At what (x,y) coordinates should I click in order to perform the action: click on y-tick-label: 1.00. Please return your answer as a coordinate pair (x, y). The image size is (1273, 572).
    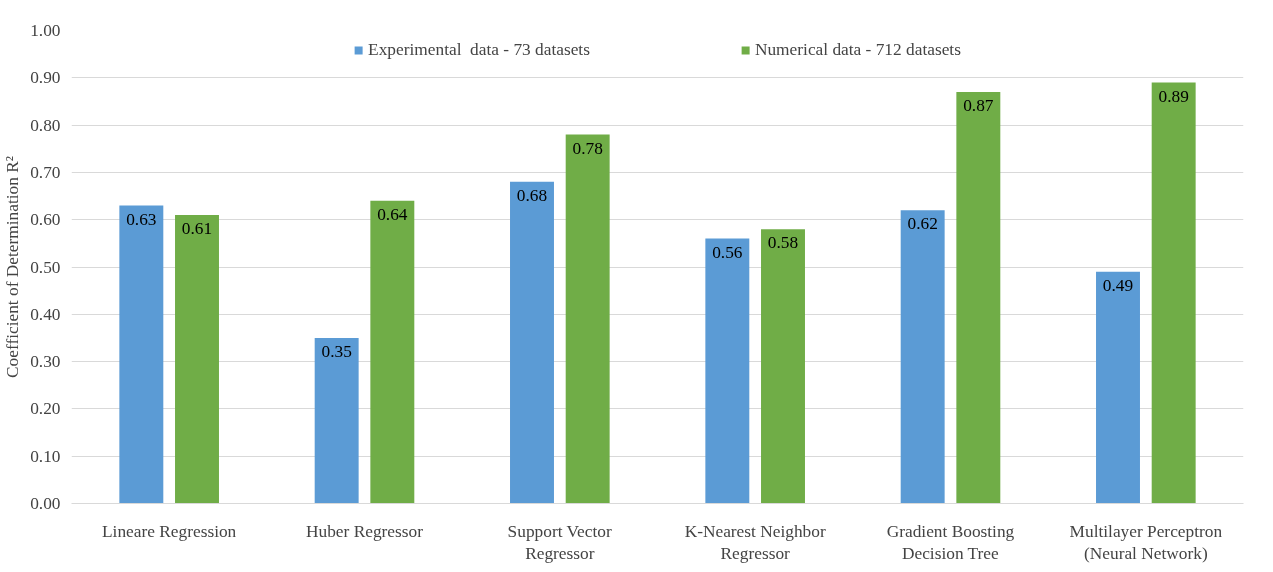
    Looking at the image, I should click on (45, 30).